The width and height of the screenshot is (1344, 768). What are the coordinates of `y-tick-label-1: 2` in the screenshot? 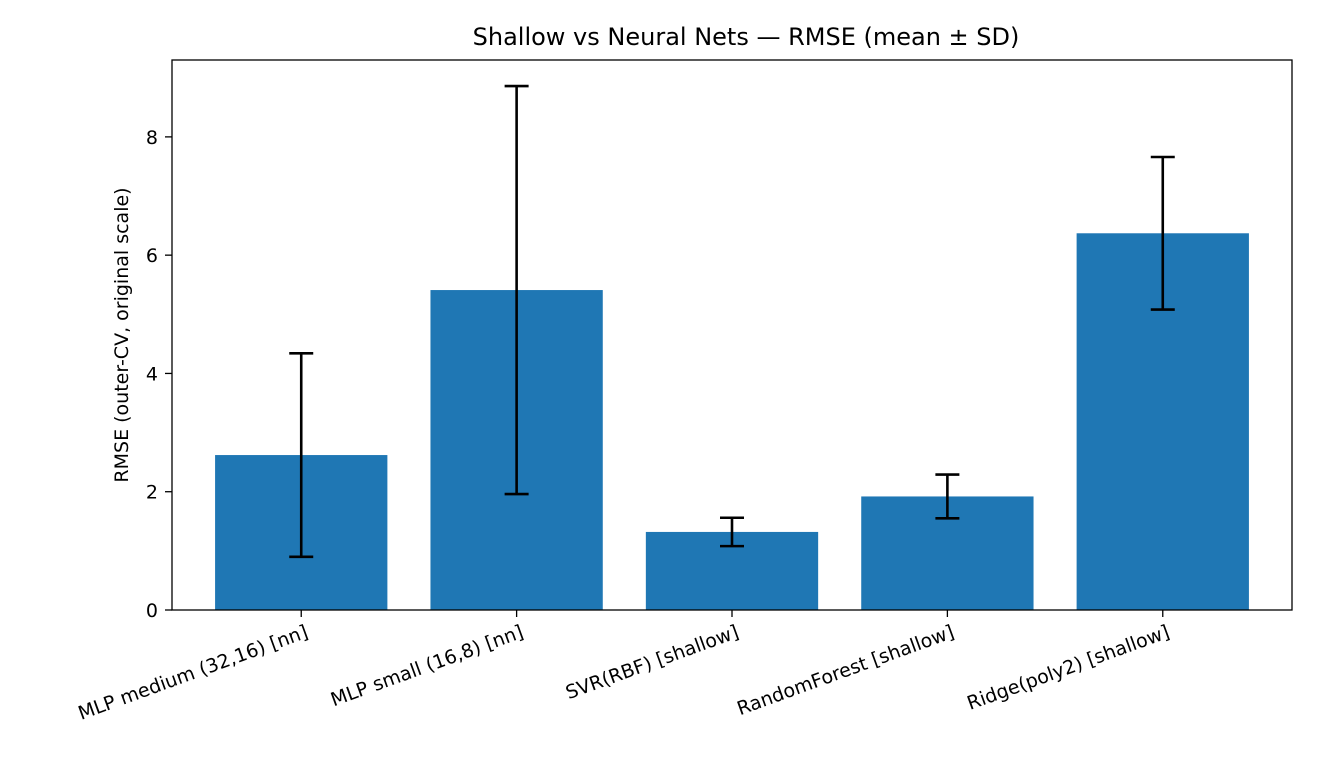 It's located at (152, 493).